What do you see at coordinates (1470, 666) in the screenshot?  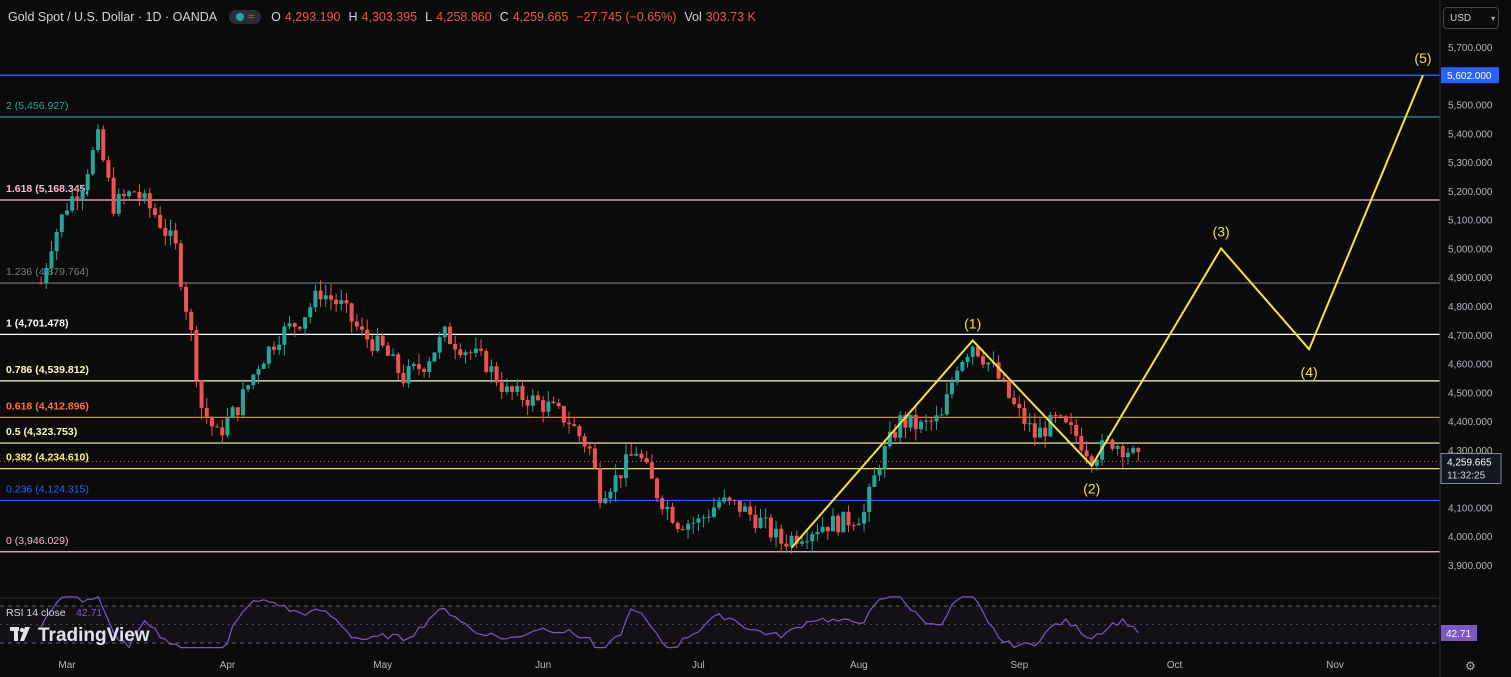 I see `settings-gear-icon: ⚙` at bounding box center [1470, 666].